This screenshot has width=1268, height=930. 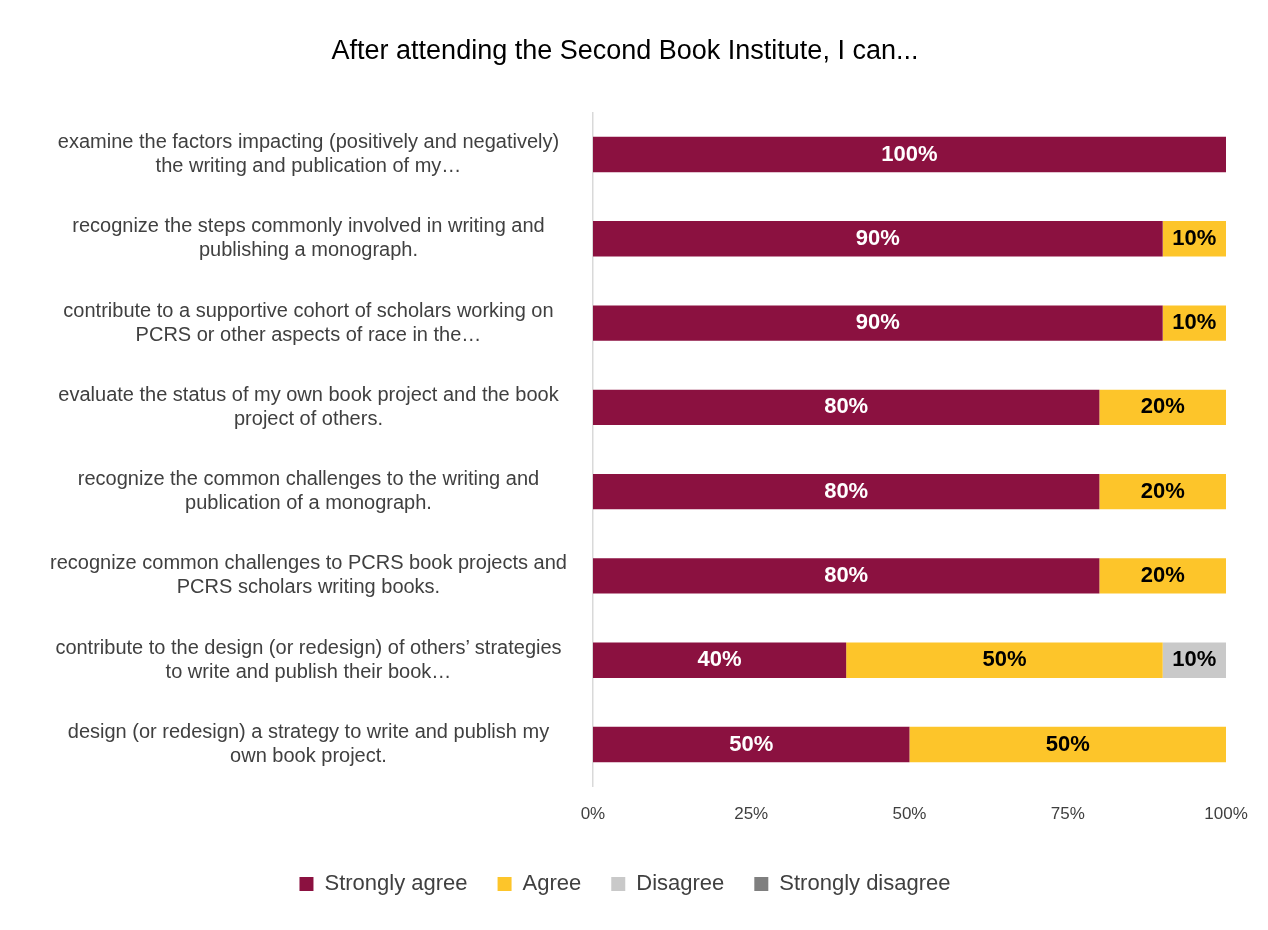 What do you see at coordinates (909, 814) in the screenshot?
I see `x-tick-label: 50%` at bounding box center [909, 814].